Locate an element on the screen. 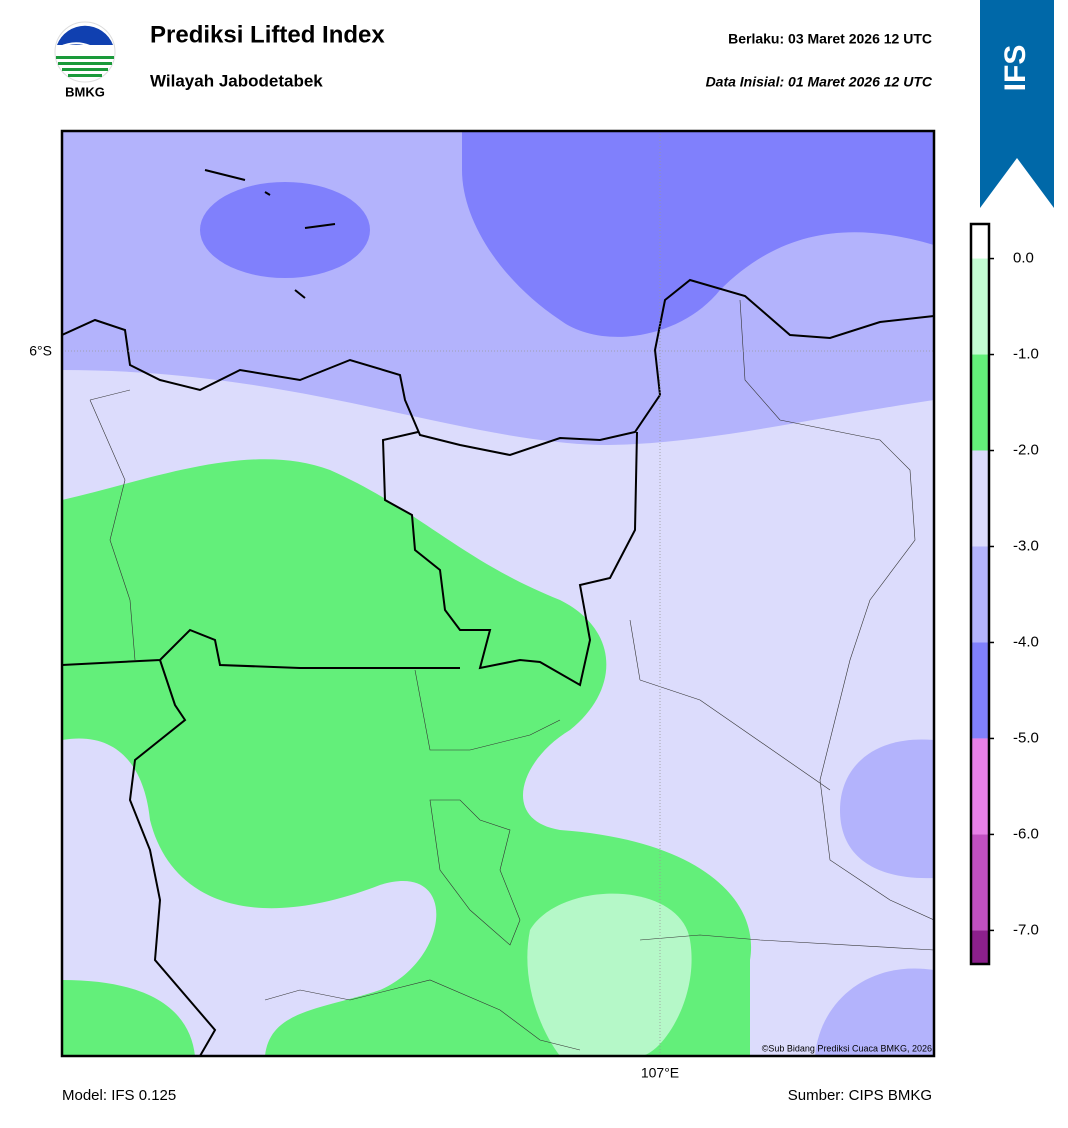 The image size is (1068, 1128). colorbar-frame is located at coordinates (980, 594).